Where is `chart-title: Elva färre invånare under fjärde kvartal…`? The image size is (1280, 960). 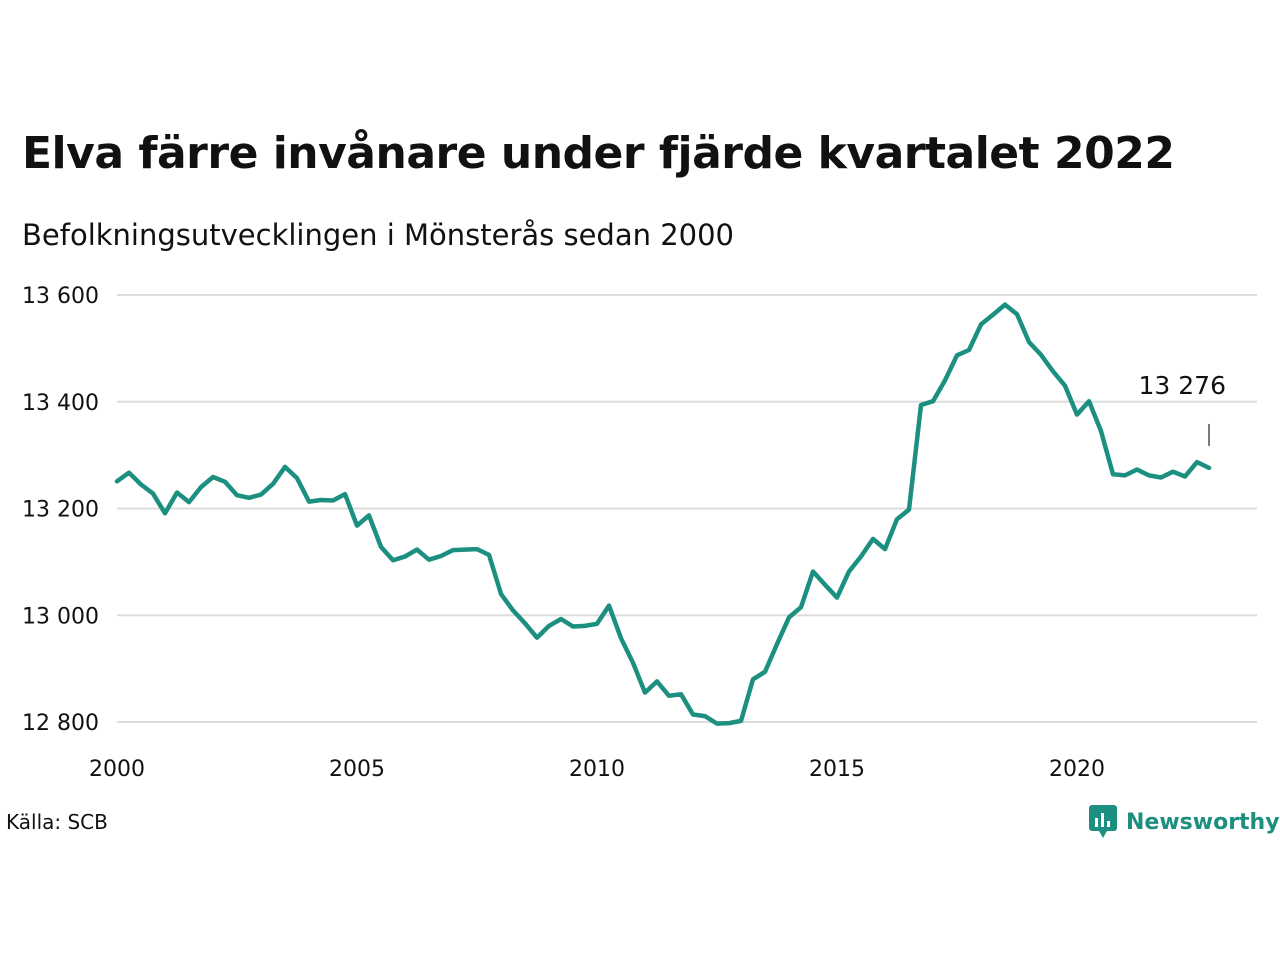 chart-title: Elva färre invånare under fjärde kvartal… is located at coordinates (598, 153).